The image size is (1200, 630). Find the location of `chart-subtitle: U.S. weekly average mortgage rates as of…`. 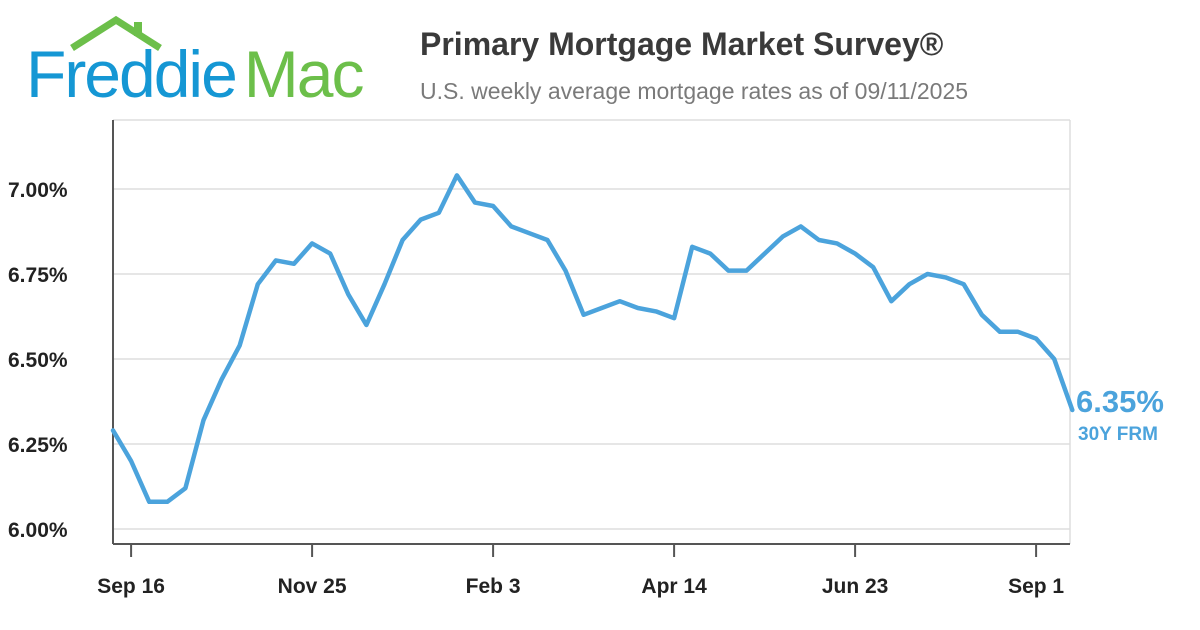

chart-subtitle: U.S. weekly average mortgage rates as of… is located at coordinates (694, 91).